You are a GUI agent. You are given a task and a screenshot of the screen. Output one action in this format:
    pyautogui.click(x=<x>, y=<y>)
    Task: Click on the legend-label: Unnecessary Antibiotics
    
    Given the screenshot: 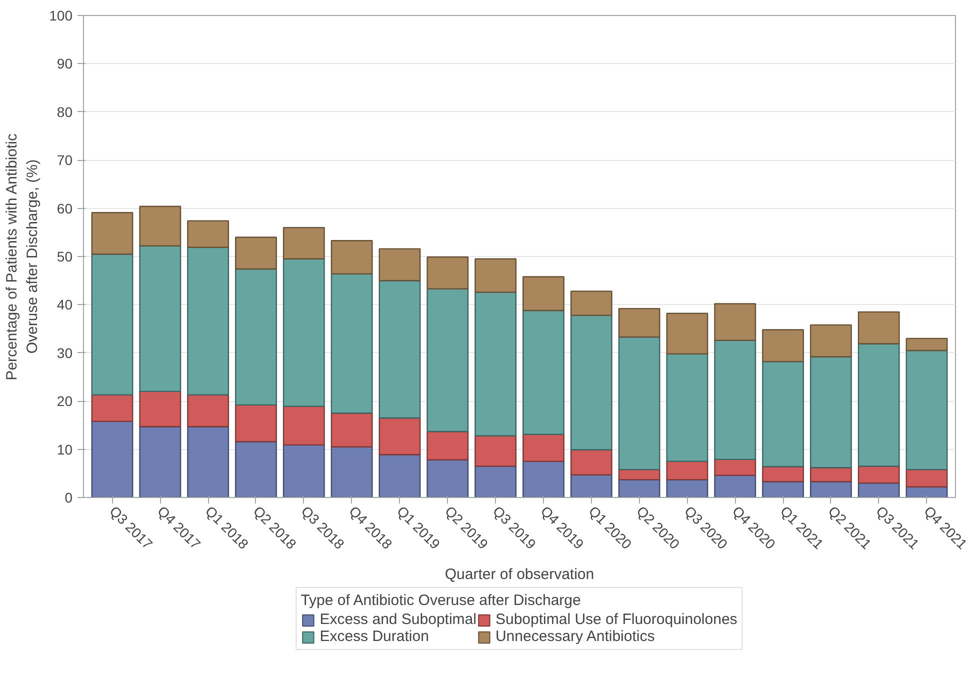 What is the action you would take?
    pyautogui.click(x=575, y=636)
    